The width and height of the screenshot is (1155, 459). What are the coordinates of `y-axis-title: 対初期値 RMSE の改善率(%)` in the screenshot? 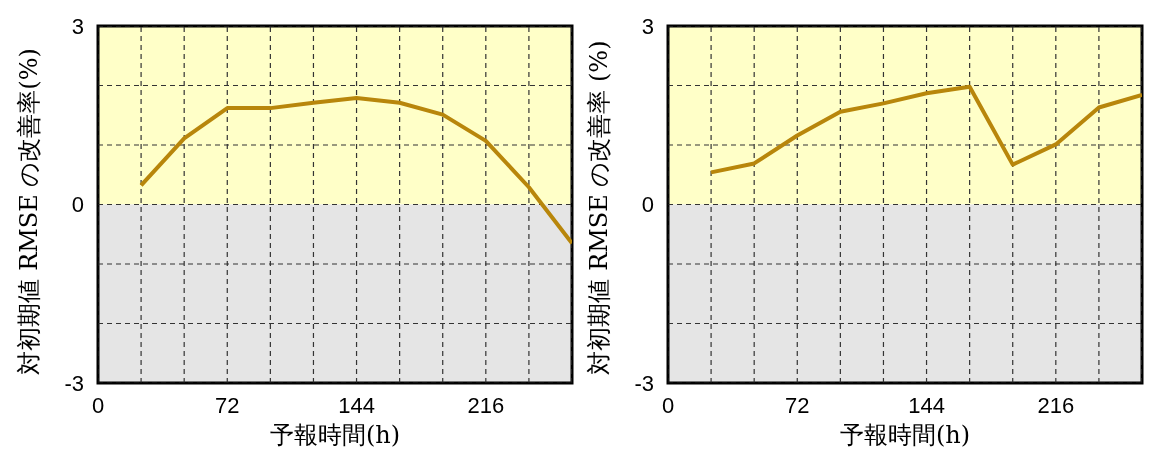 It's located at (28, 211).